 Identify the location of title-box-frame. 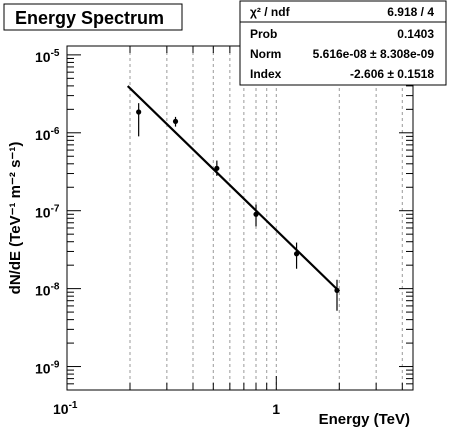
(93, 17).